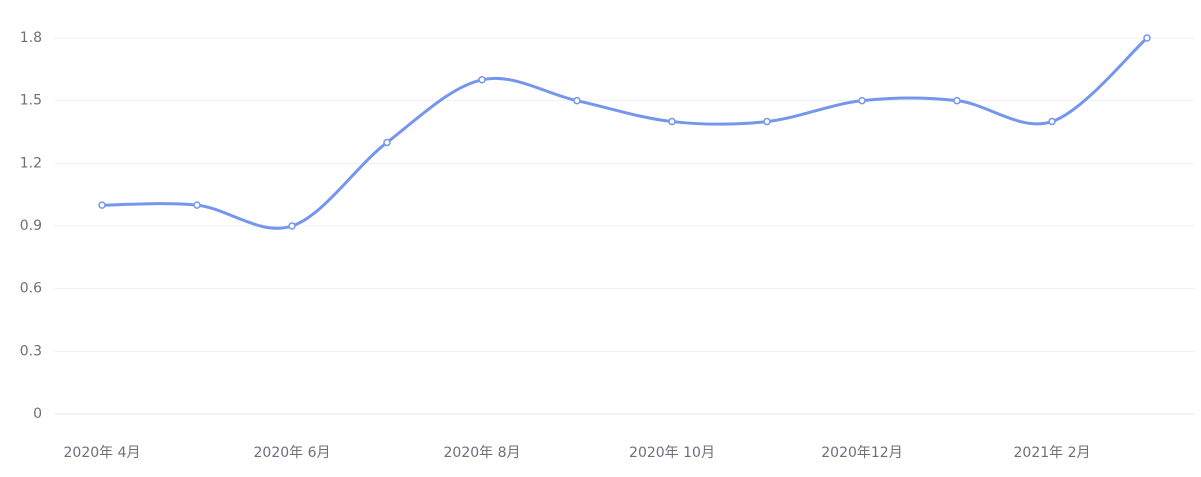 This screenshot has width=1201, height=477. I want to click on y-tick-label: 0.6, so click(31, 289).